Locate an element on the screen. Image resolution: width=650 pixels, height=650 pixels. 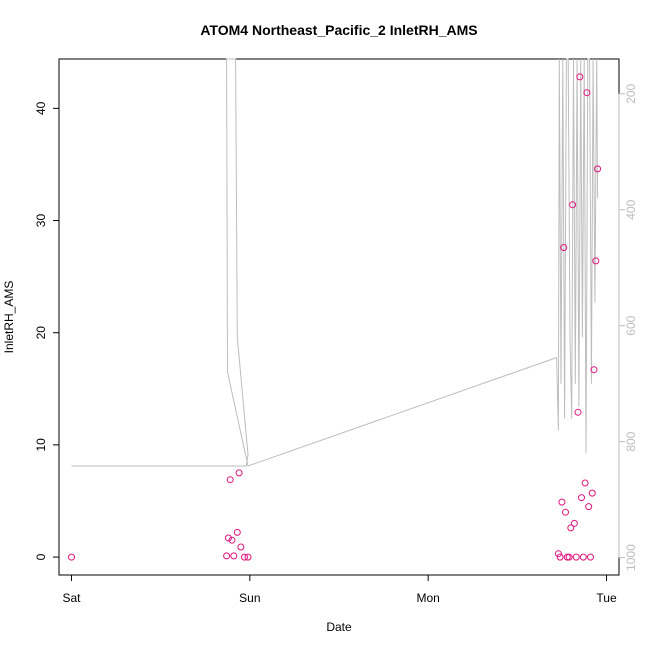
right-tick-label: 200 is located at coordinates (631, 93).